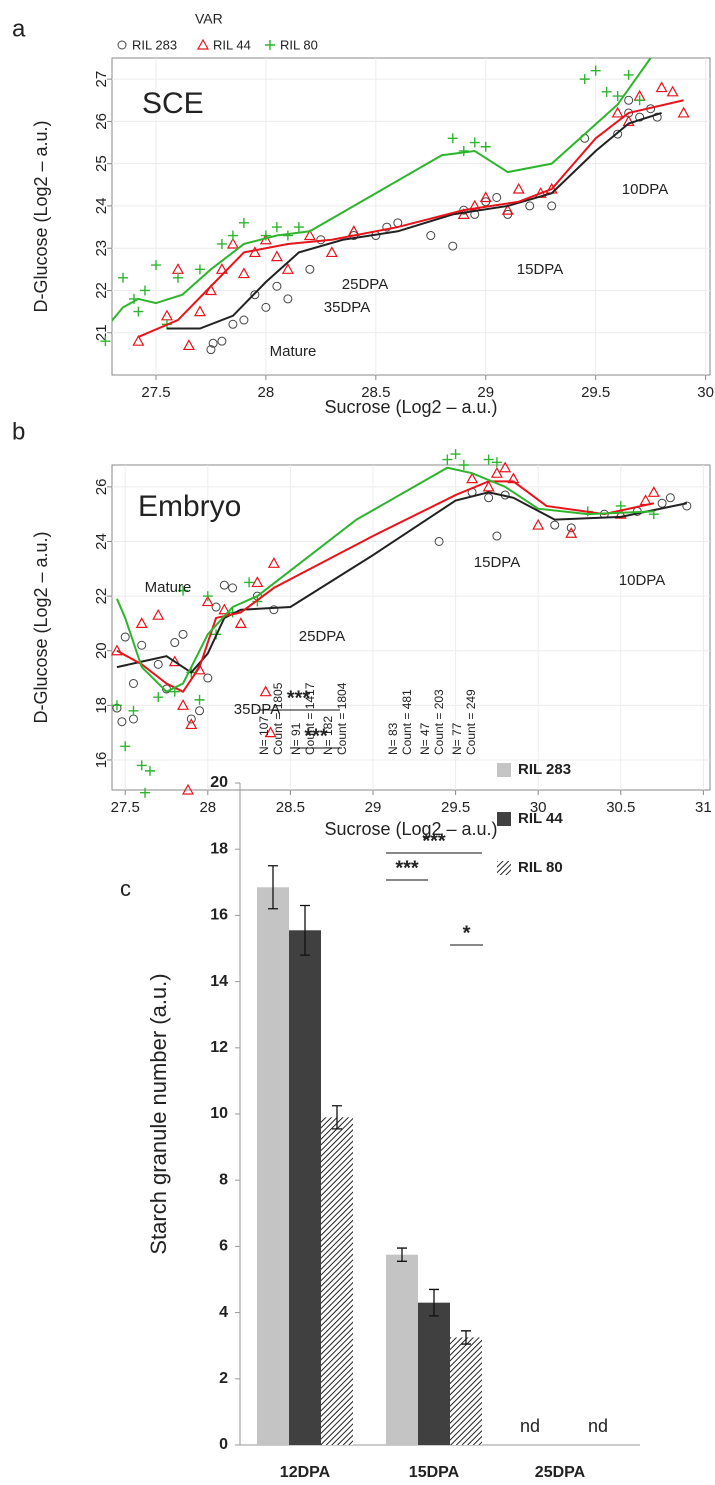 This screenshot has height=1485, width=715. Describe the element at coordinates (125, 888) in the screenshot. I see `panel-label: c` at that location.